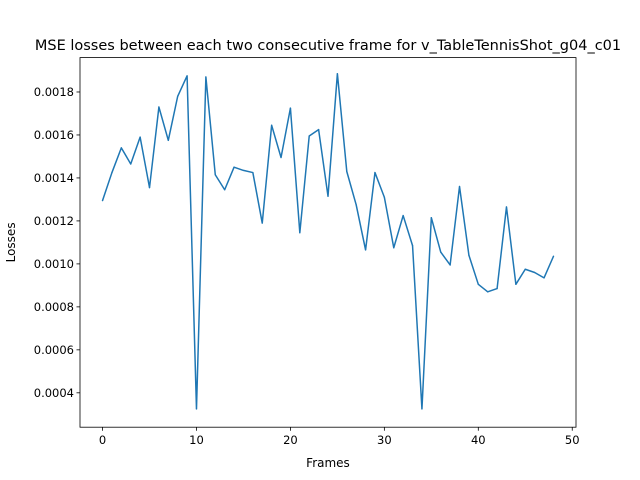 The image size is (640, 480). What do you see at coordinates (11, 242) in the screenshot?
I see `y-axis-label: Losses` at bounding box center [11, 242].